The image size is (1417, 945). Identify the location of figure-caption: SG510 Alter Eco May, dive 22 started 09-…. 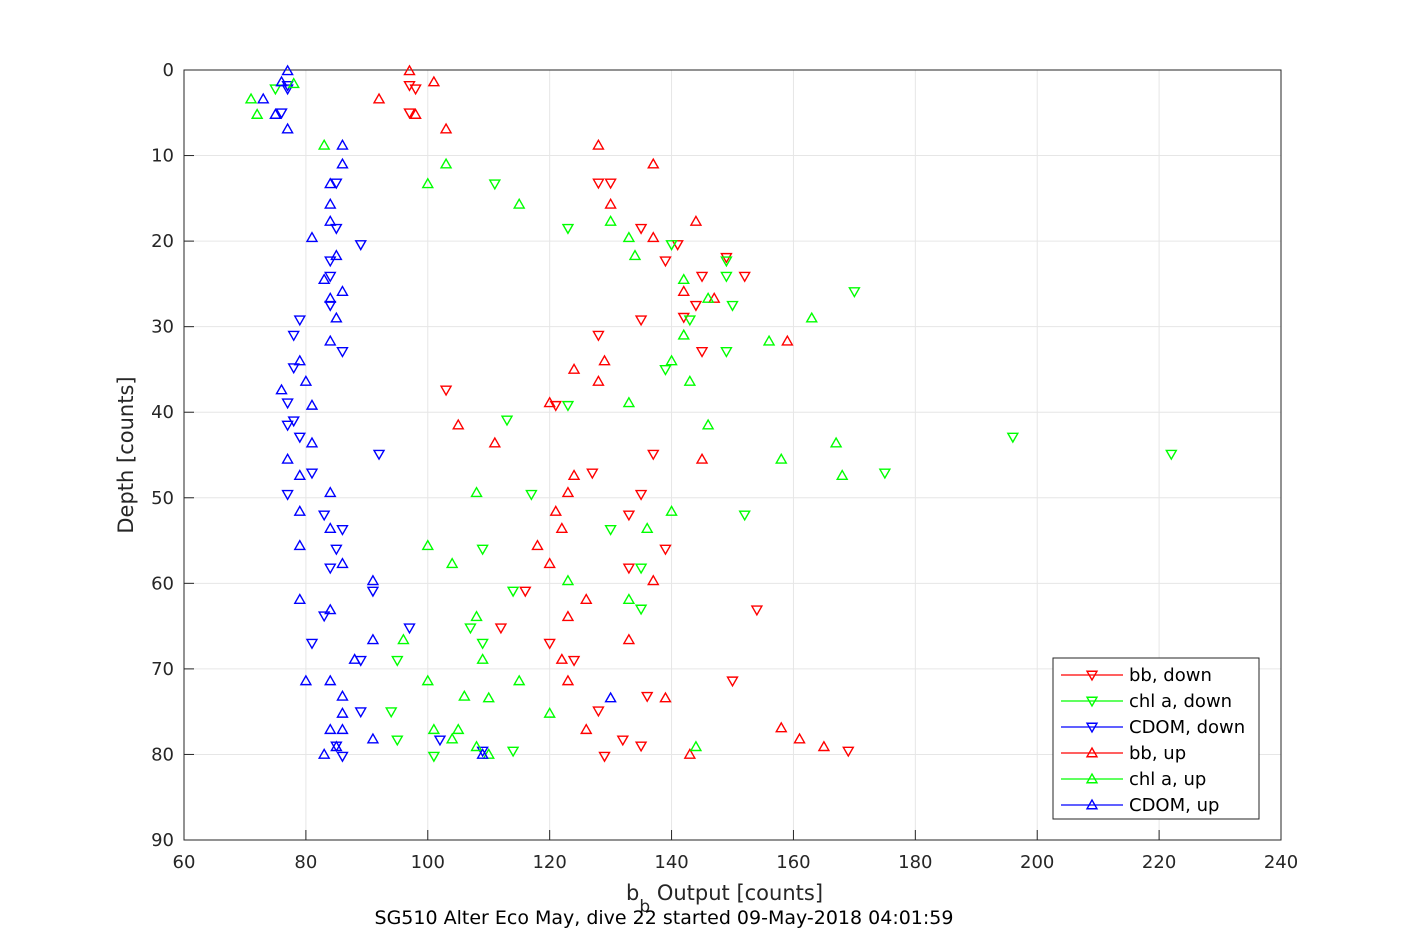
(664, 918).